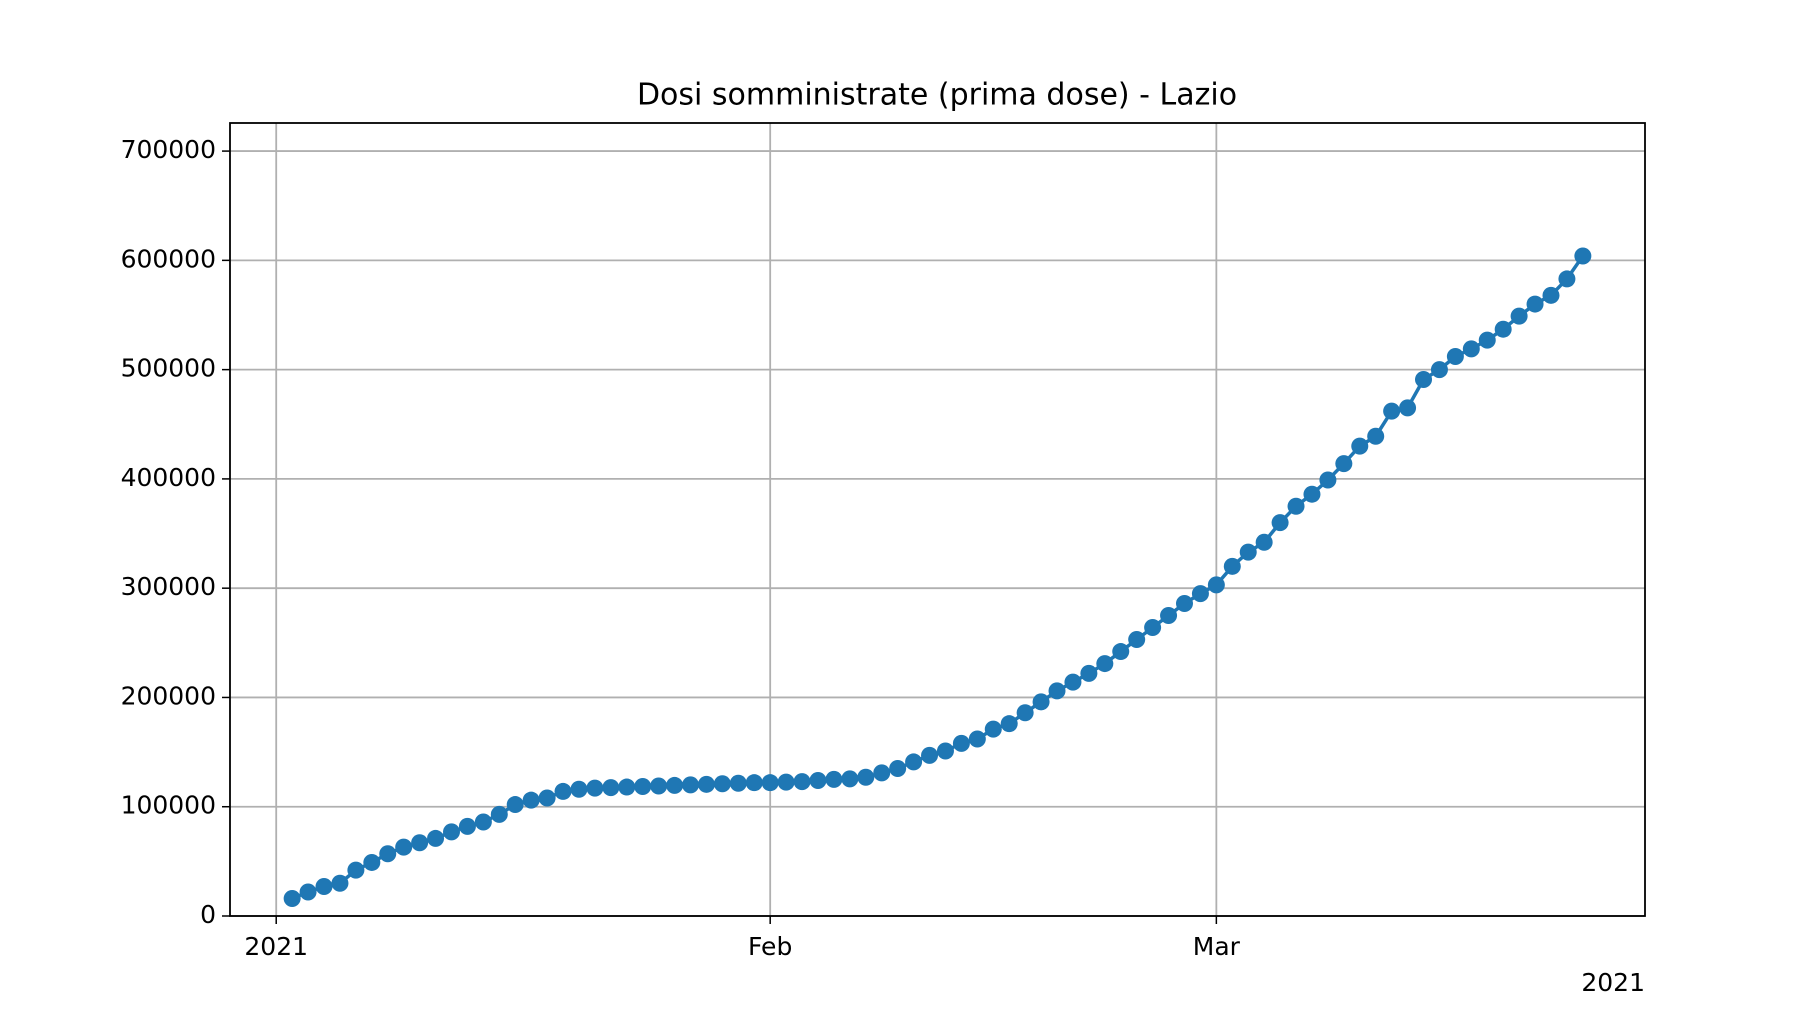 This screenshot has height=1024, width=1820. What do you see at coordinates (168, 149) in the screenshot?
I see `y-tick-label: 700000` at bounding box center [168, 149].